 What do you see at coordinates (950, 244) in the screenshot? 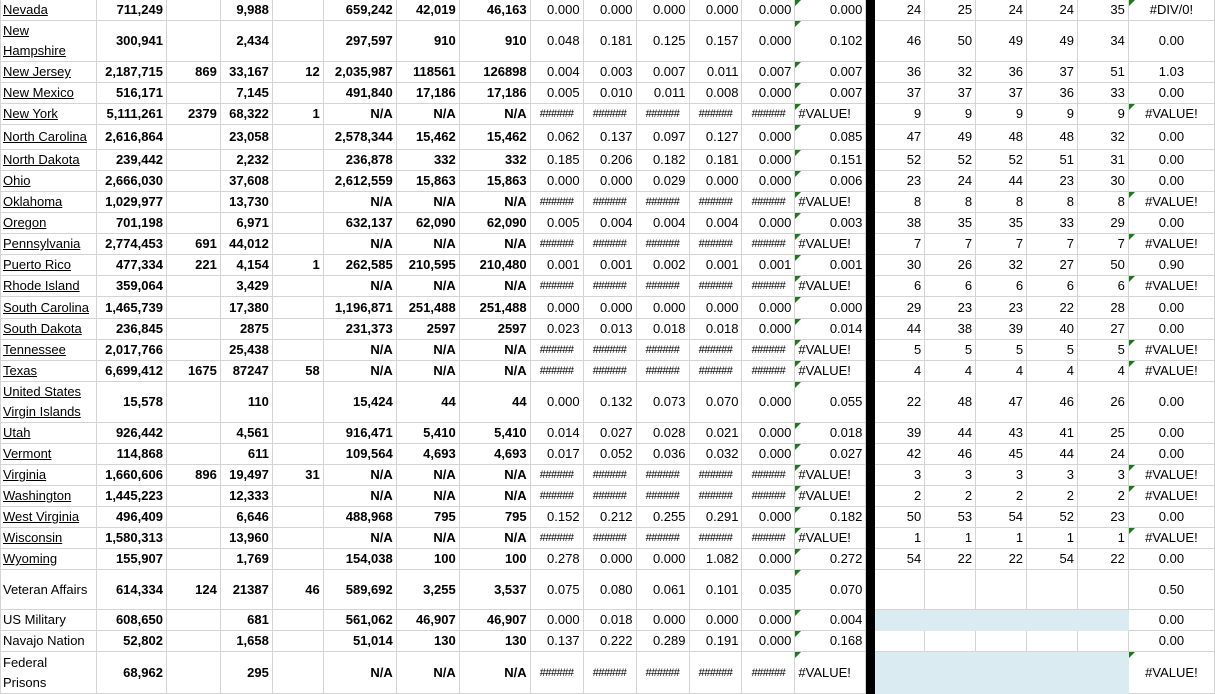
I see `cell-rank-2: 7` at bounding box center [950, 244].